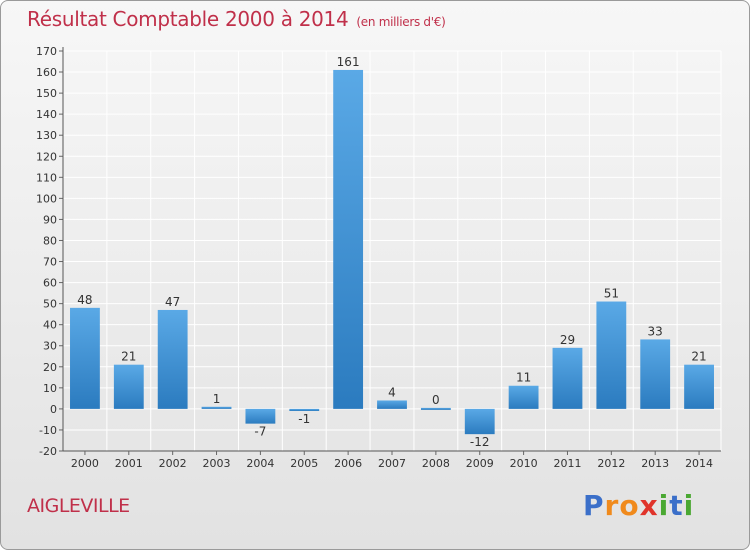 This screenshot has height=550, width=750. I want to click on logo-letter: r, so click(612, 505).